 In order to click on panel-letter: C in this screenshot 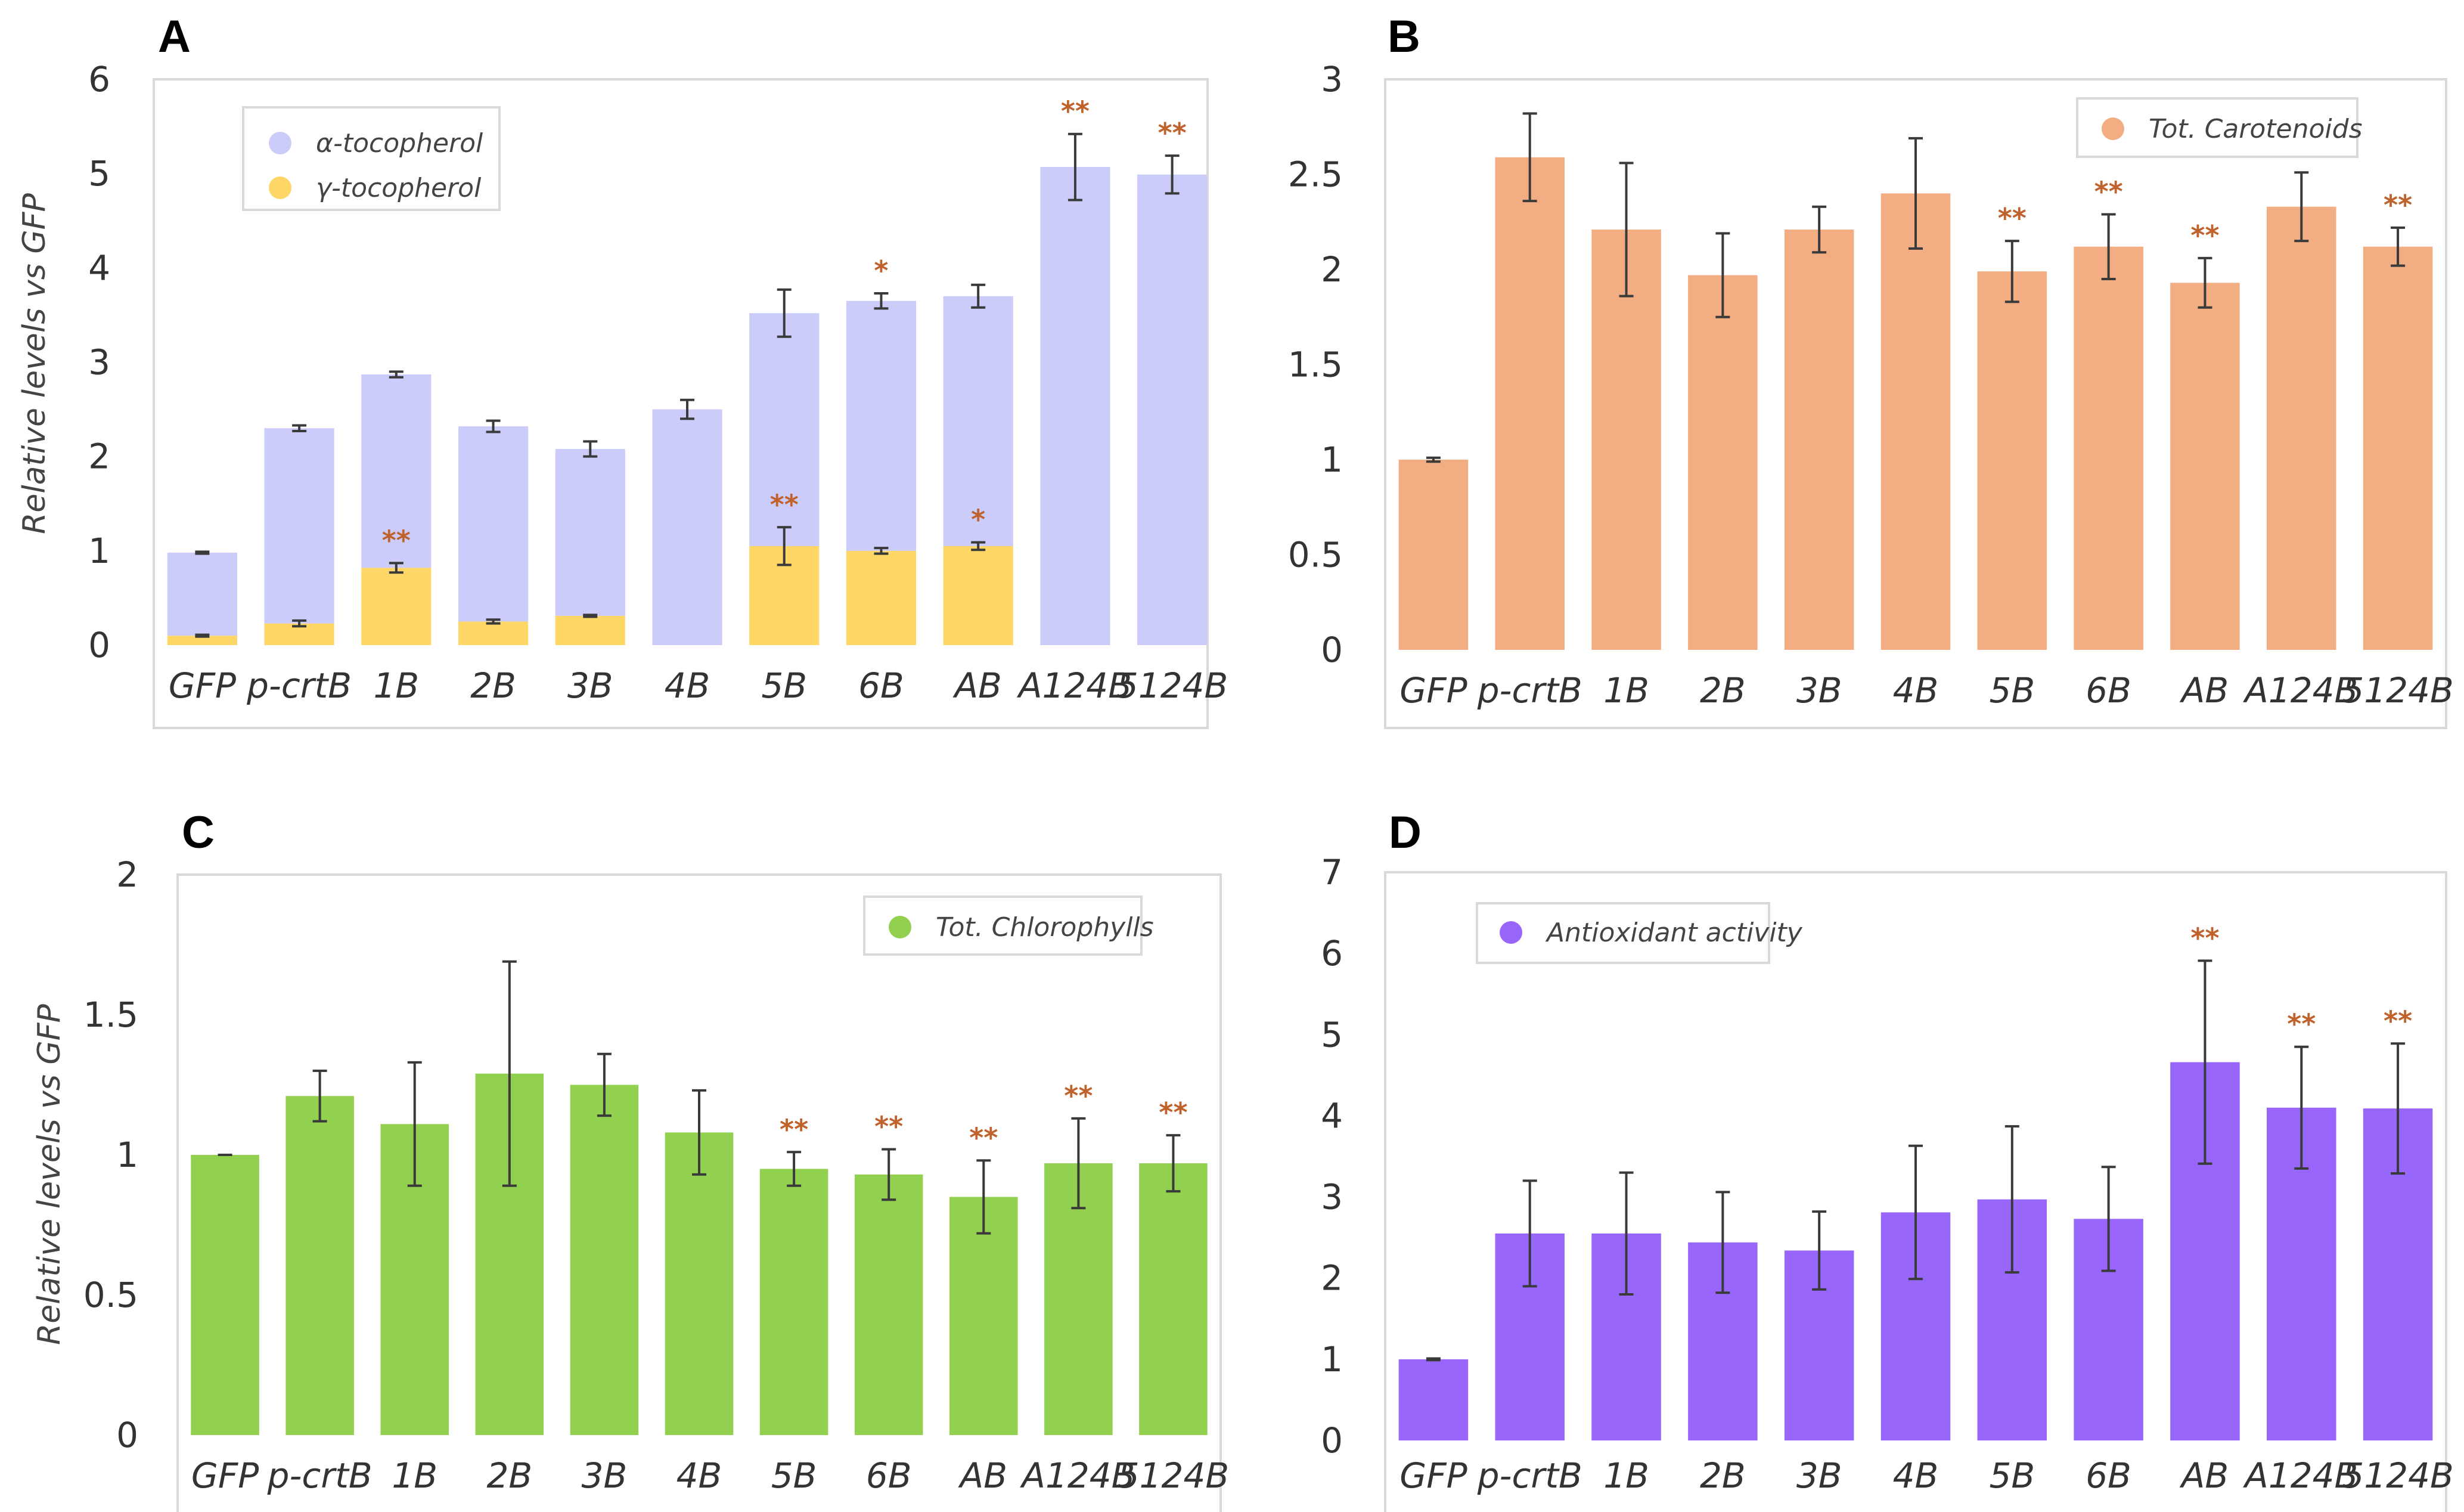, I will do `click(198, 832)`.